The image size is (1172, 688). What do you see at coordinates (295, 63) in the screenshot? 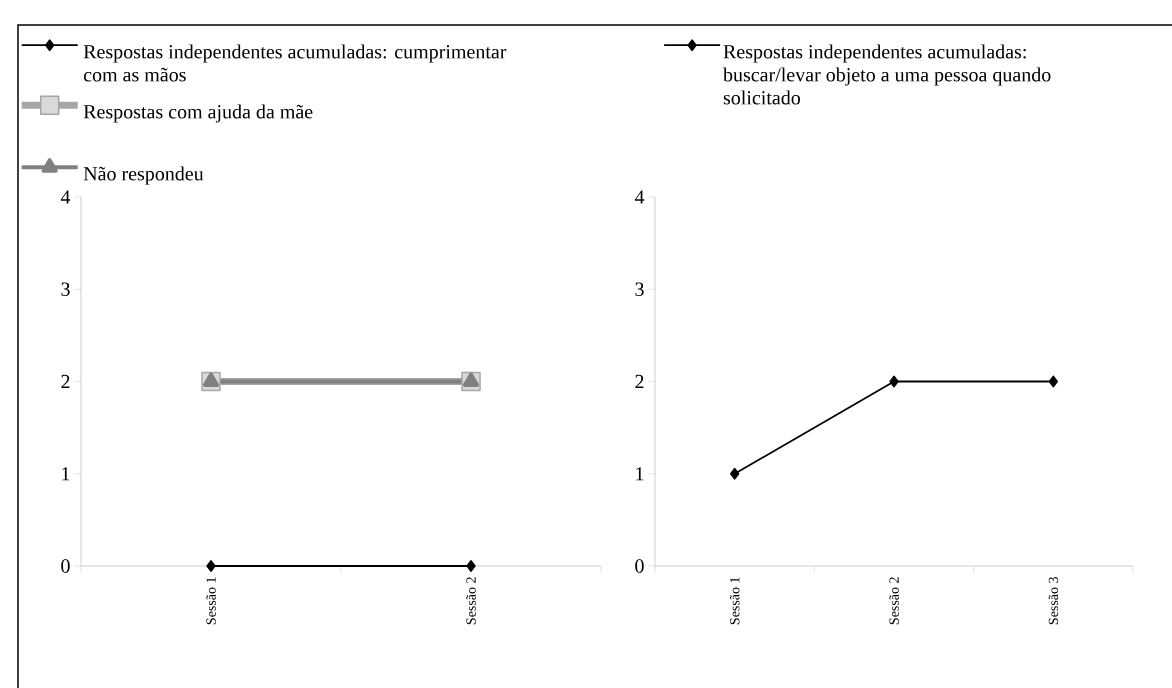
I see `legend-label: Respostas independentes acumuladas: cumprimentar com as mãos` at bounding box center [295, 63].